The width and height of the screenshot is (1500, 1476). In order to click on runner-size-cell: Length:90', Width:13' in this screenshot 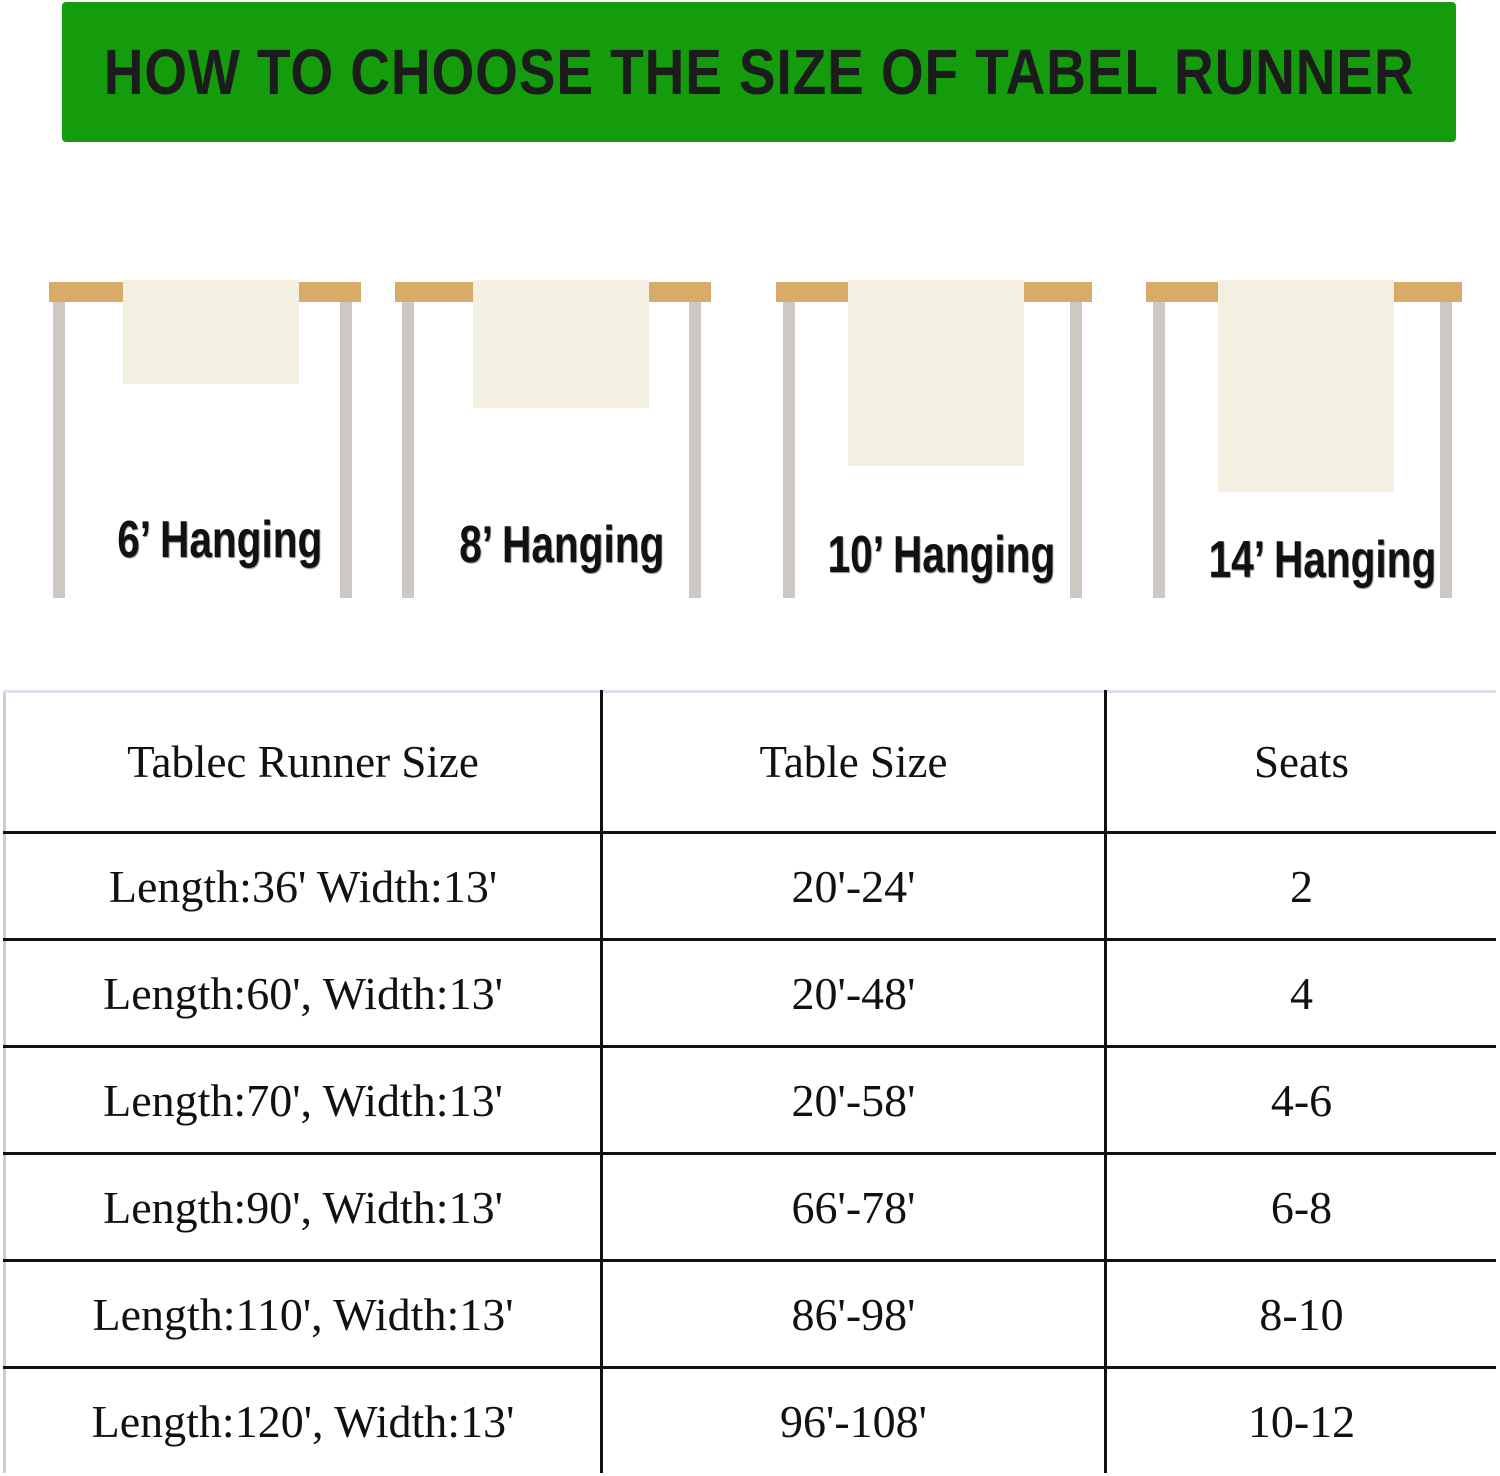, I will do `click(303, 1207)`.